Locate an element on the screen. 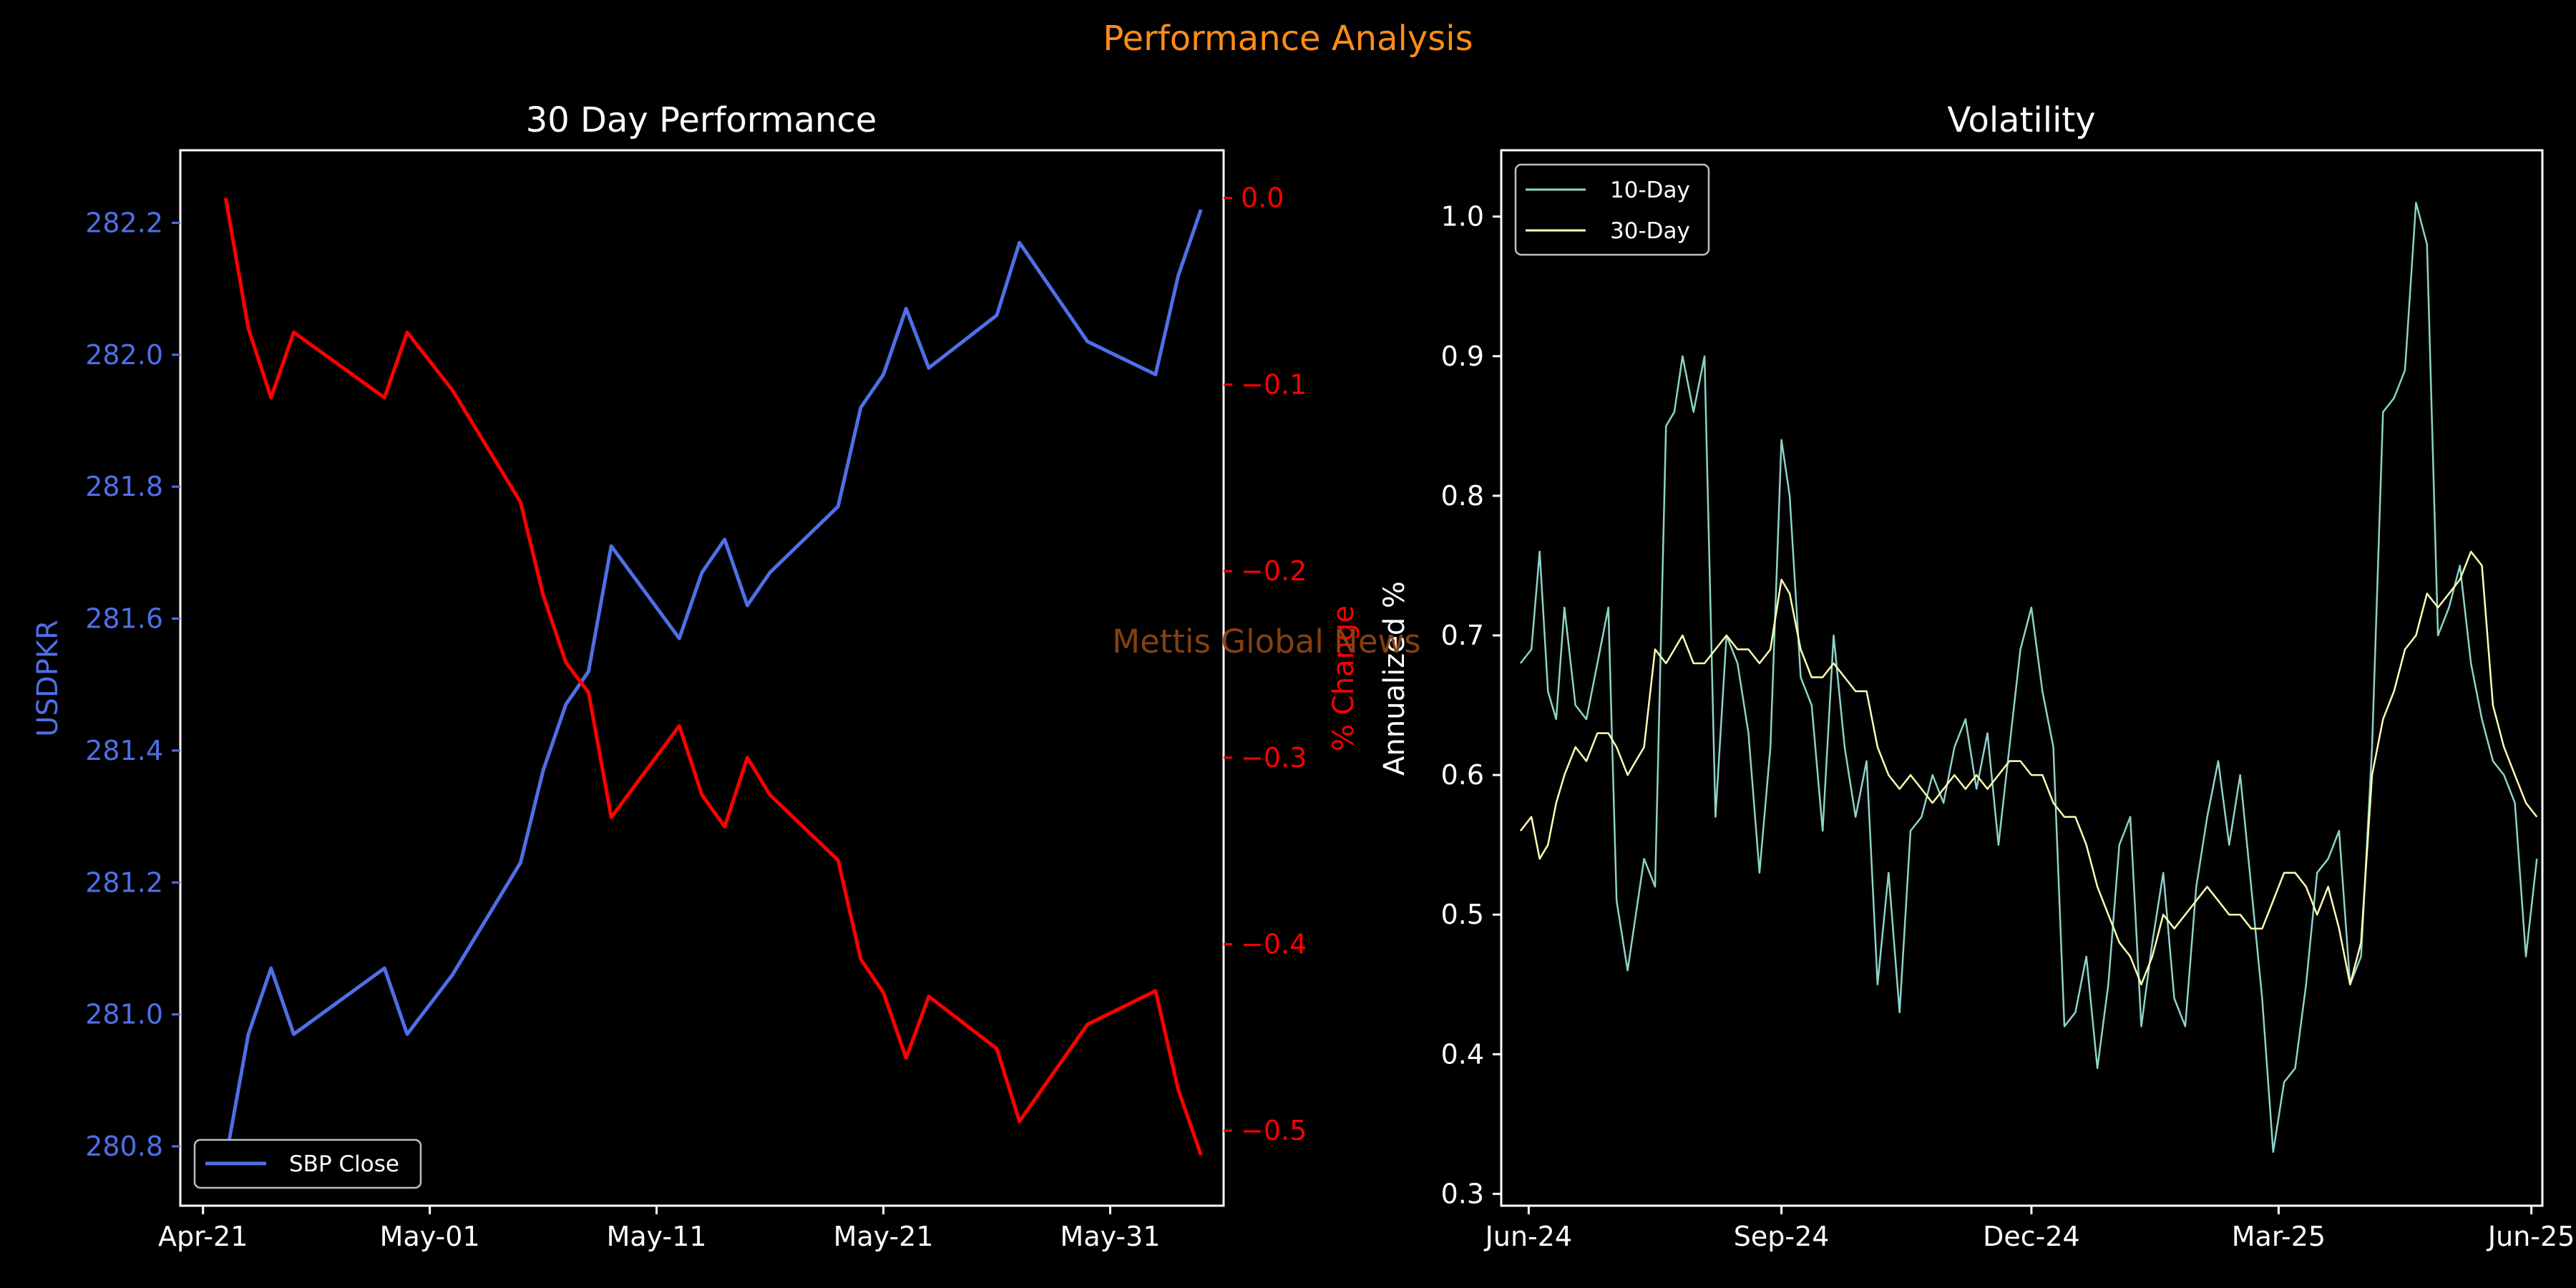 This screenshot has width=2576, height=1288. right-chart-title: Volatility is located at coordinates (2021, 120).